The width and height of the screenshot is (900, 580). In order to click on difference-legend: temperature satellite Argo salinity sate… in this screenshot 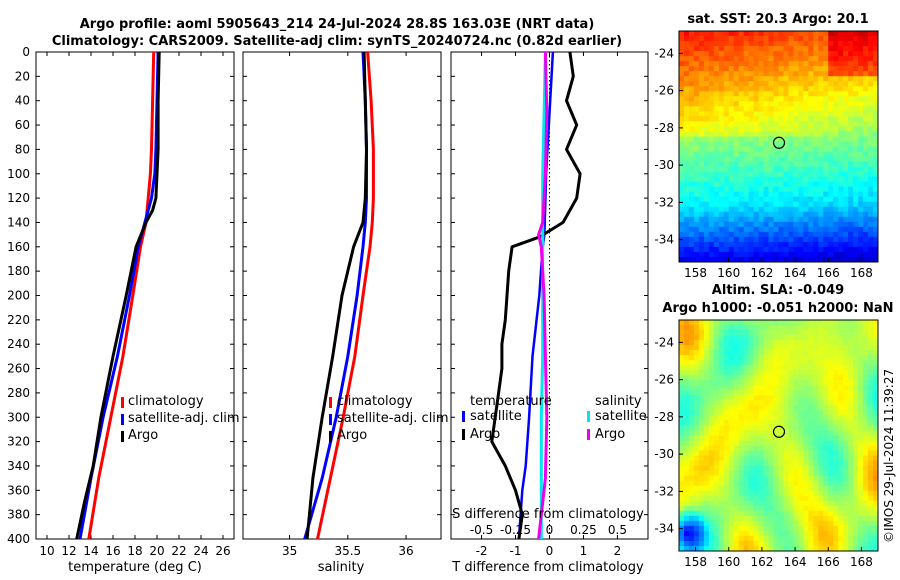, I will do `click(554, 418)`.